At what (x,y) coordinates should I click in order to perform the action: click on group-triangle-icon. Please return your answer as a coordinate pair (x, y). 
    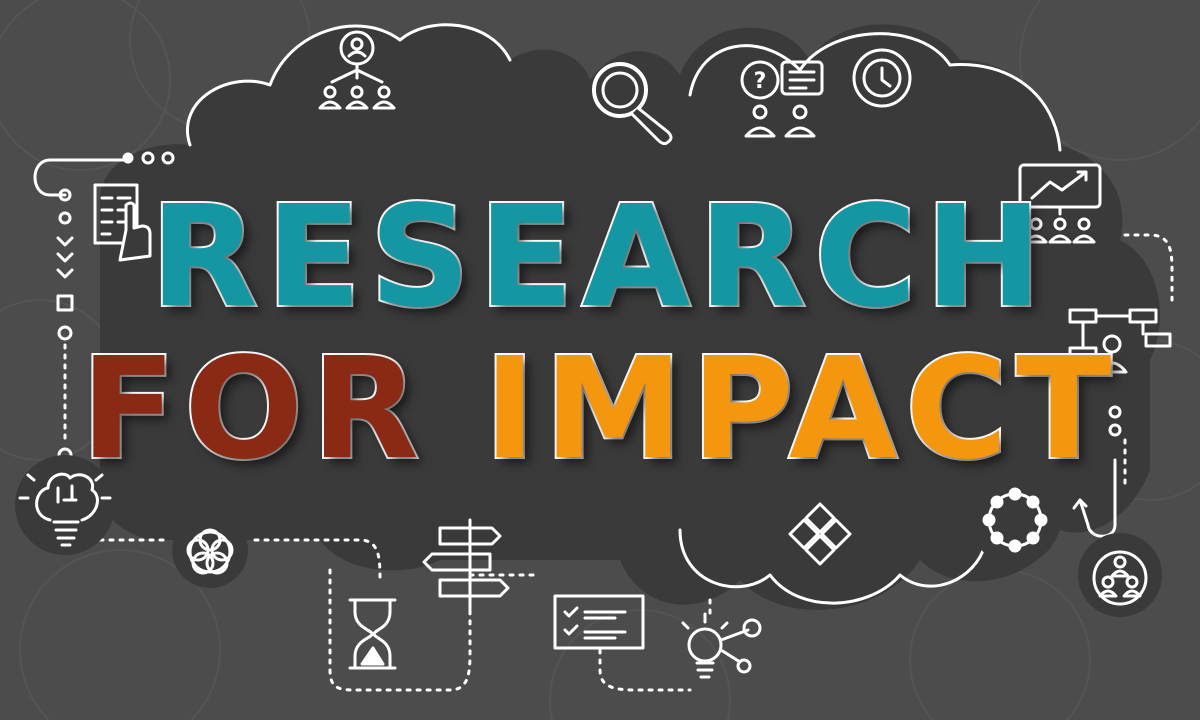
    Looking at the image, I should click on (1120, 575).